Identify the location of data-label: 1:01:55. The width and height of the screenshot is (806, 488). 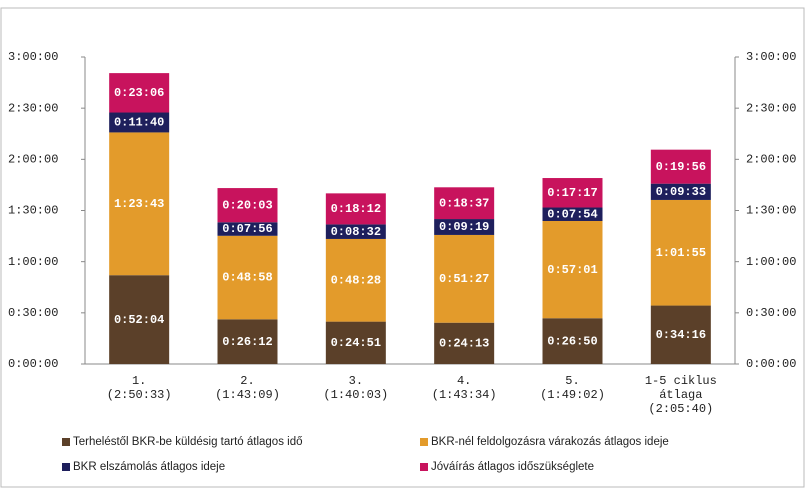
(681, 253).